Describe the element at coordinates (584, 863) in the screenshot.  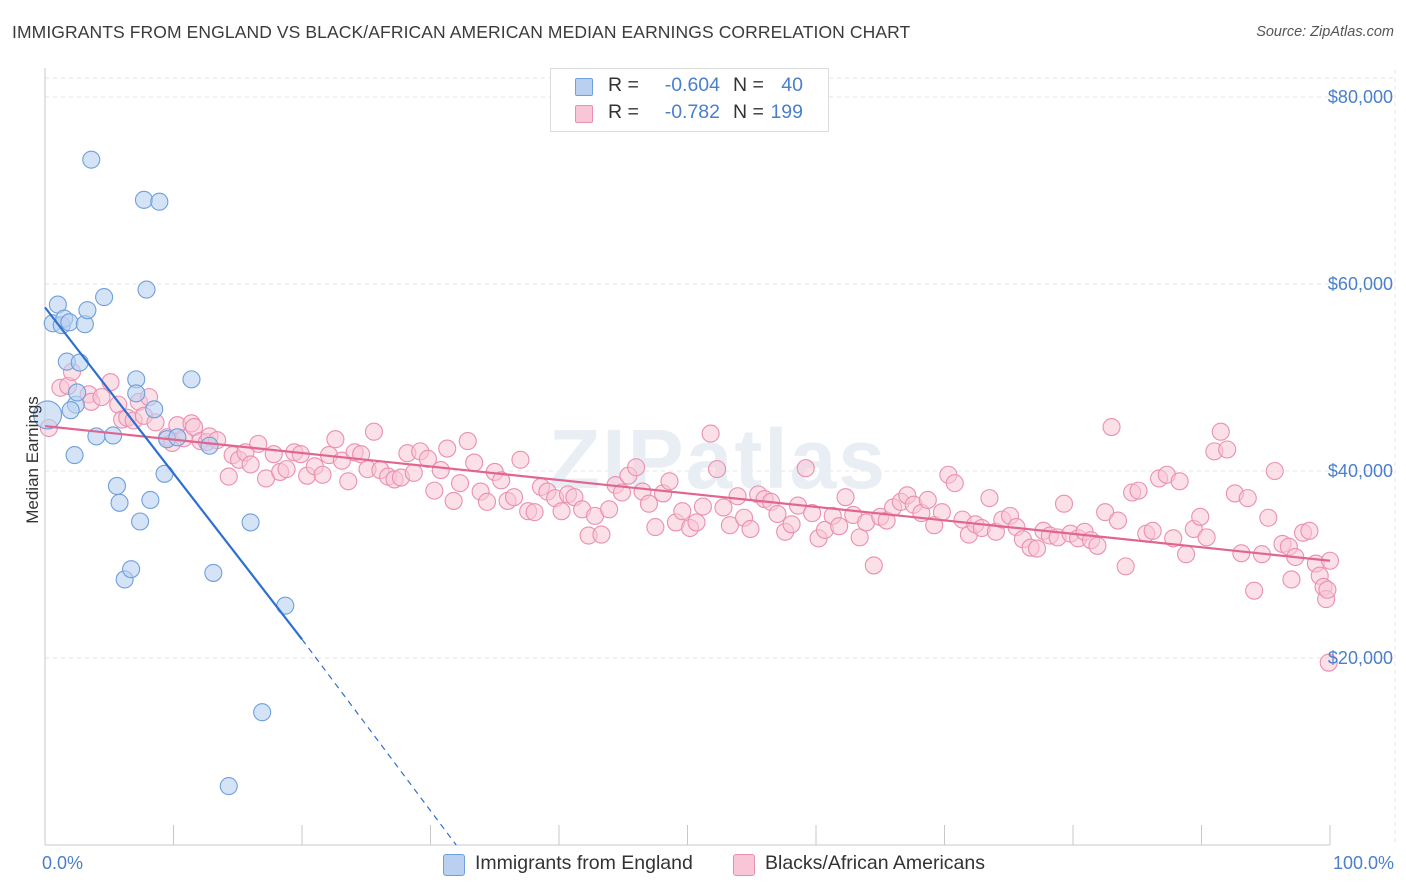
I see `legend-label-england: Immigrants from England` at that location.